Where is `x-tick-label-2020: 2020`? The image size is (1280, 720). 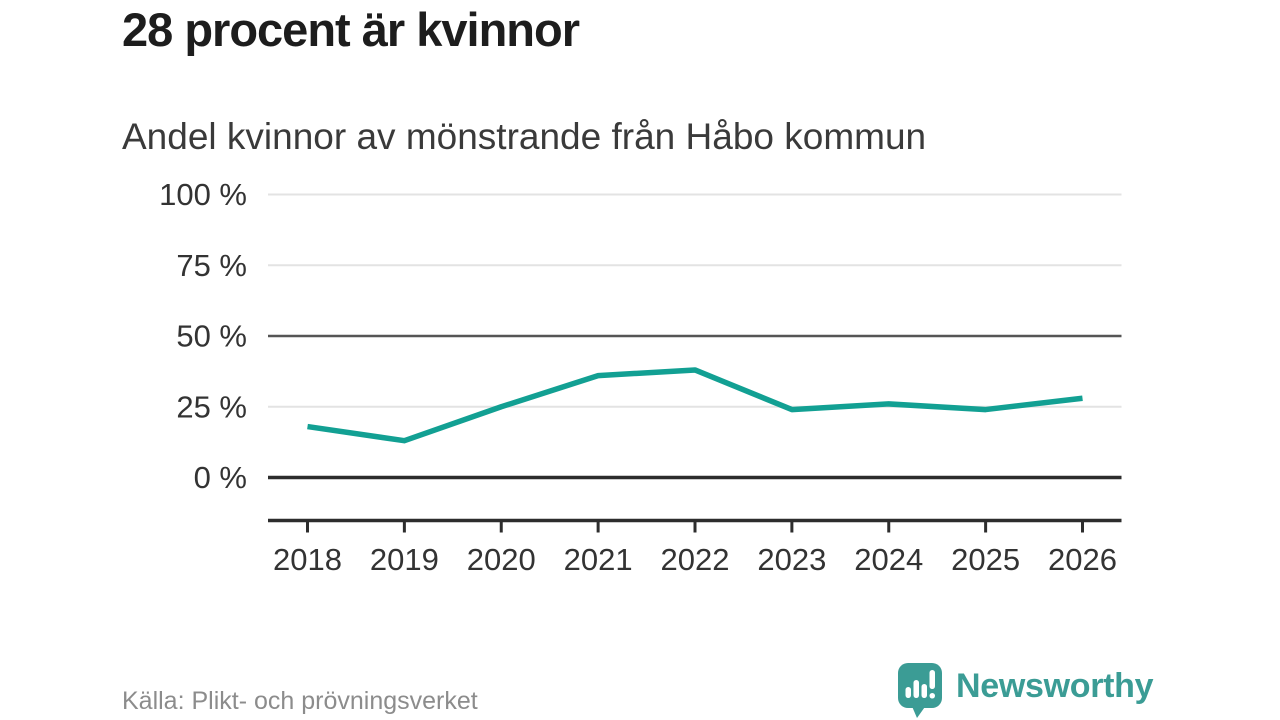 x-tick-label-2020: 2020 is located at coordinates (501, 559).